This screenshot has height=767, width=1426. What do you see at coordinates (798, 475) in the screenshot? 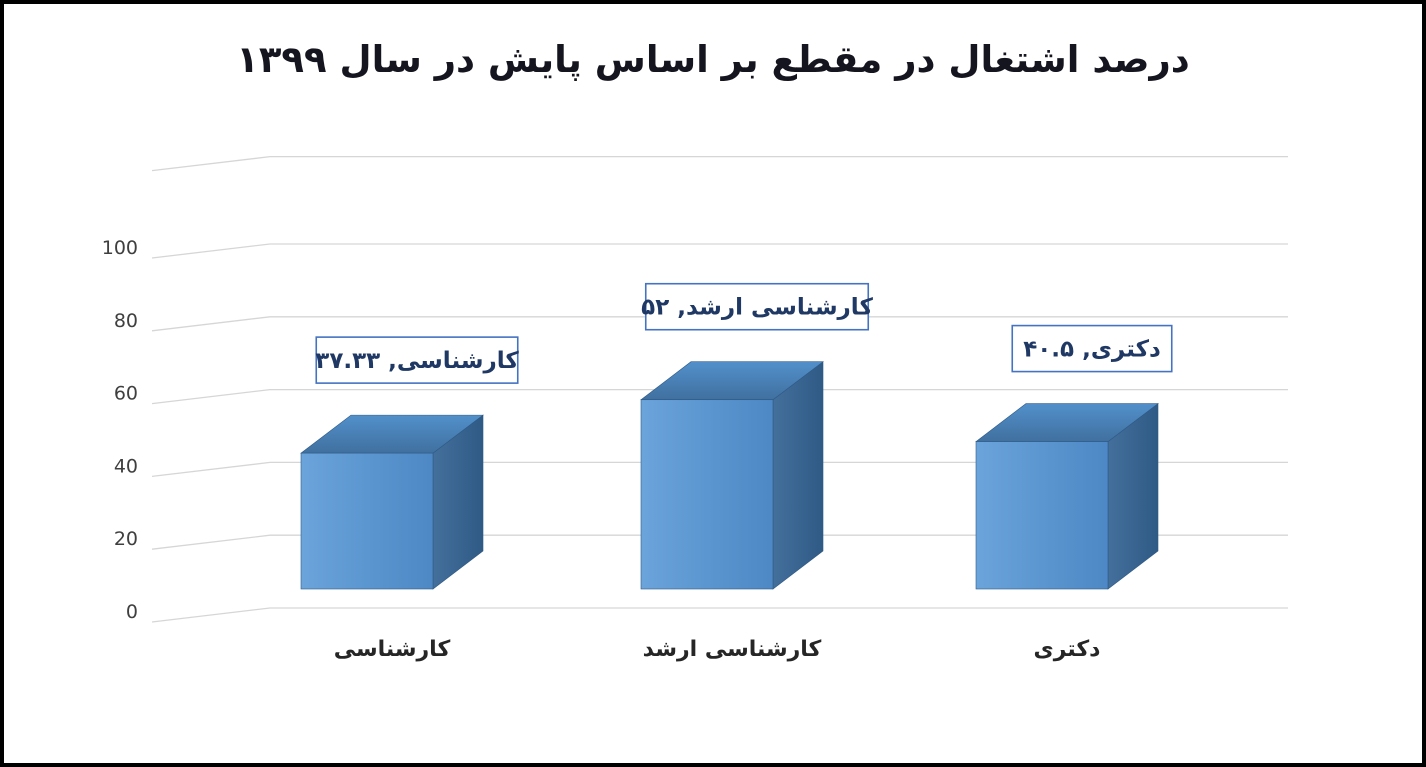
I see `bar-side-face` at bounding box center [798, 475].